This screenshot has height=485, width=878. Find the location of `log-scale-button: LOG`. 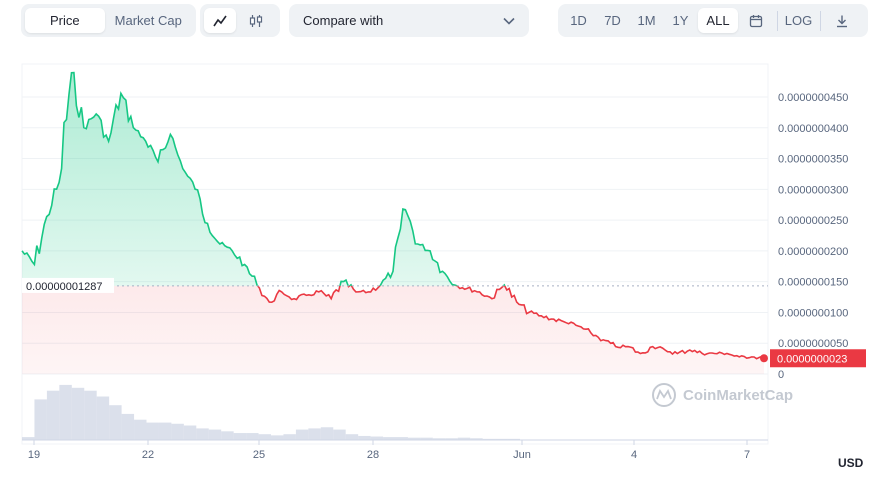

log-scale-button: LOG is located at coordinates (798, 20).